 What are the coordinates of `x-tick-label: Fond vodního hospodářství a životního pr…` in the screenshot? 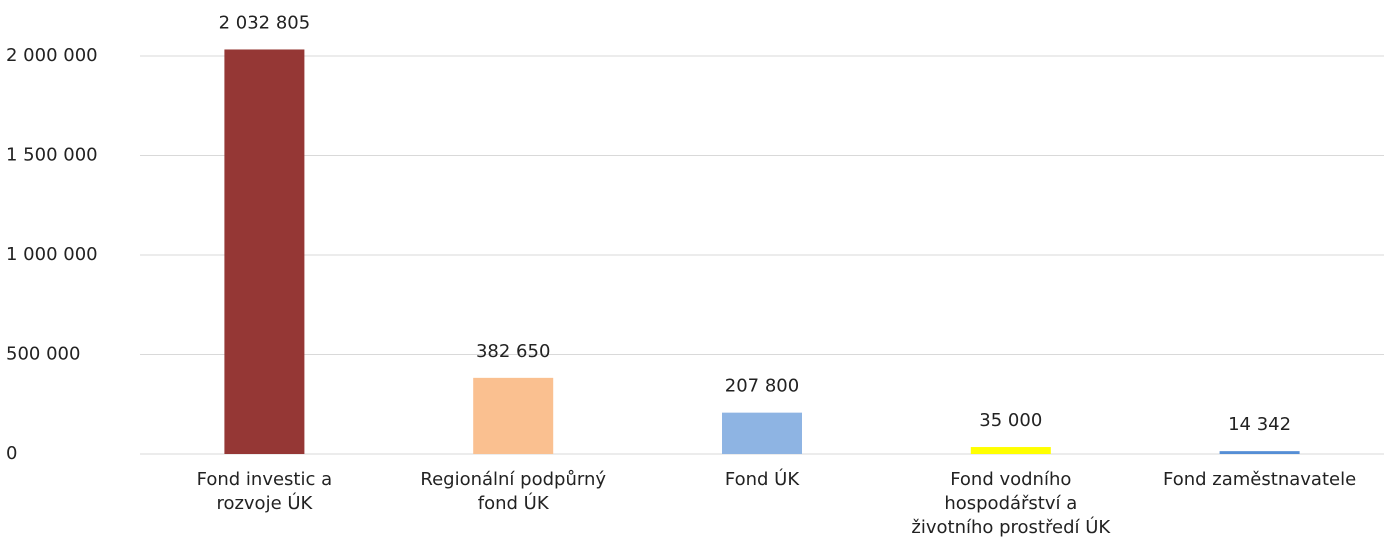 It's located at (1011, 503).